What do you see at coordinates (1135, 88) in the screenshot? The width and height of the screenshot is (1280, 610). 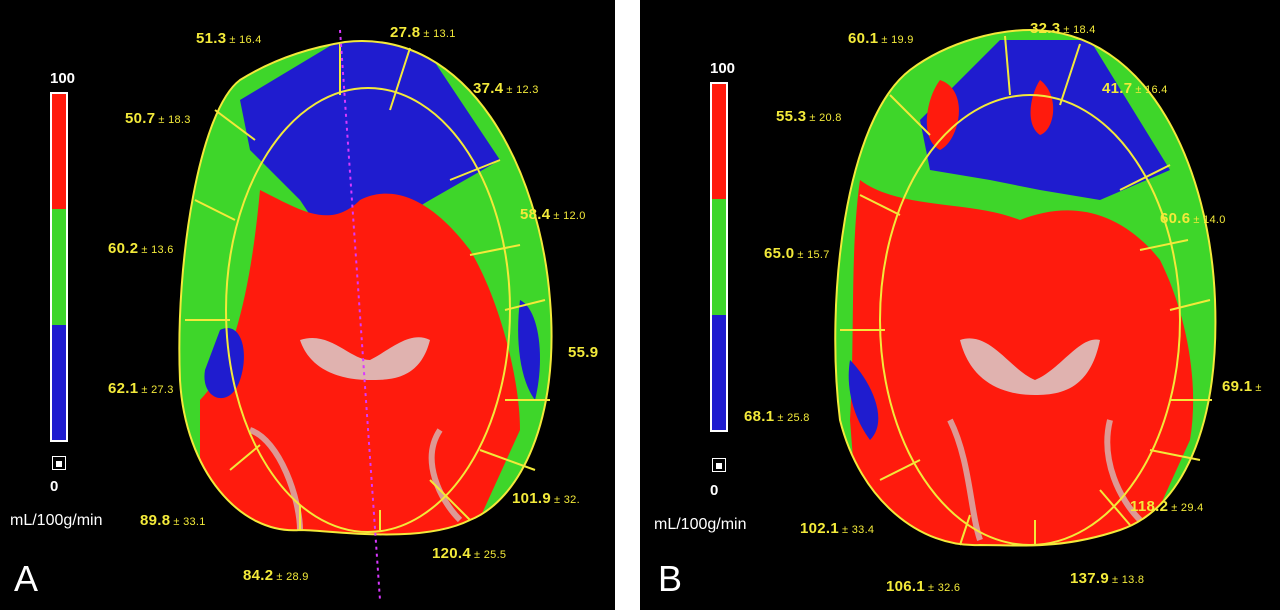 I see `roi-label: 41.7 ± 16.4` at bounding box center [1135, 88].